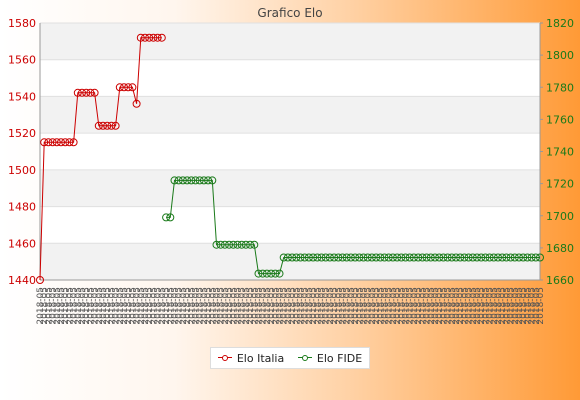 This screenshot has width=580, height=400. What do you see at coordinates (304, 358) in the screenshot?
I see `legend-swatch-green` at bounding box center [304, 358].